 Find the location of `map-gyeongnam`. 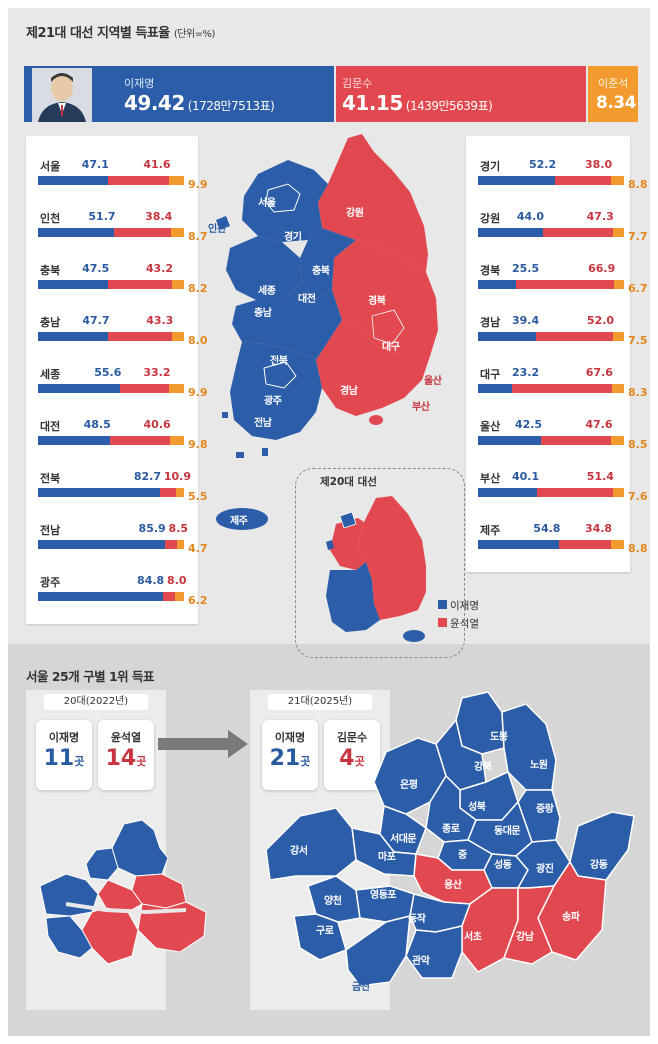

map-gyeongnam is located at coordinates (373, 368).